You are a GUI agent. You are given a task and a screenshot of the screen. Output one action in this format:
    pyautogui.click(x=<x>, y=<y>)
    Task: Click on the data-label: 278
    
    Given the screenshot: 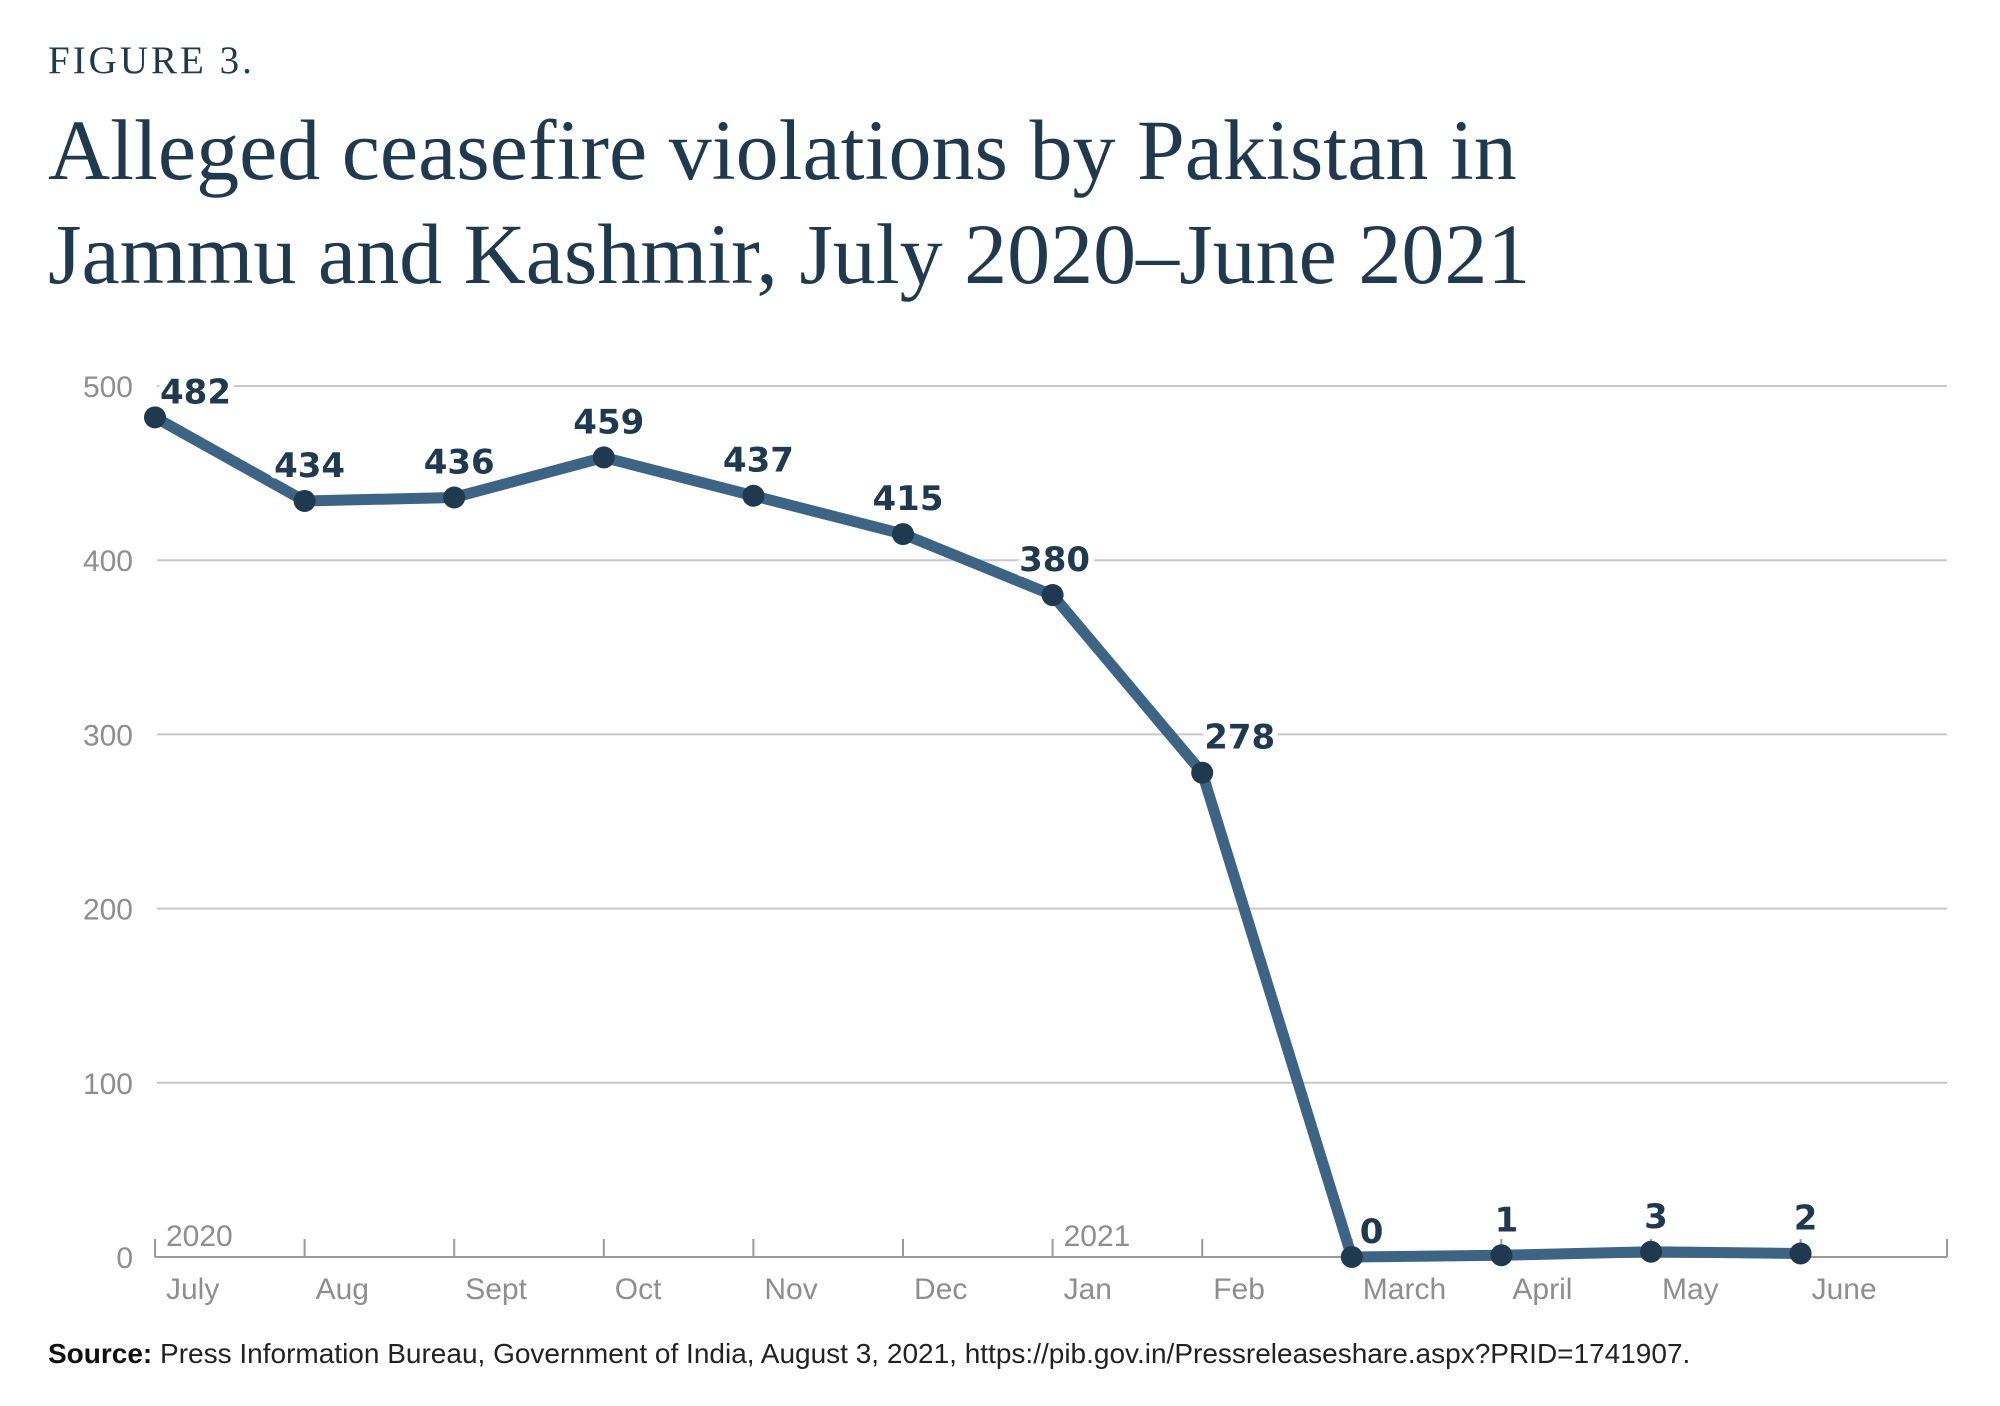 What is the action you would take?
    pyautogui.click(x=1239, y=738)
    